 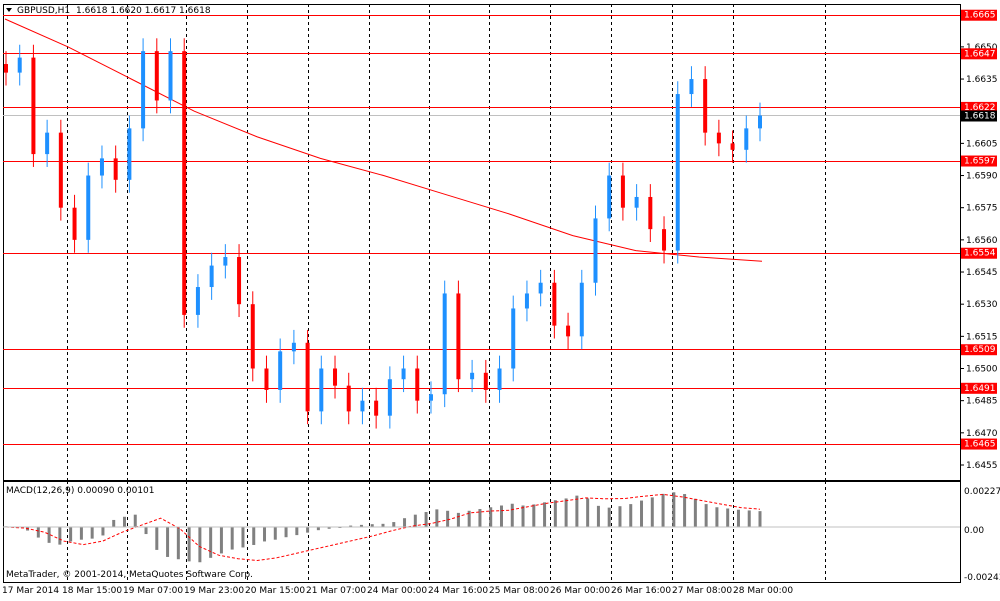 What do you see at coordinates (982, 492) in the screenshot?
I see `macd-top-value: 0.00227` at bounding box center [982, 492].